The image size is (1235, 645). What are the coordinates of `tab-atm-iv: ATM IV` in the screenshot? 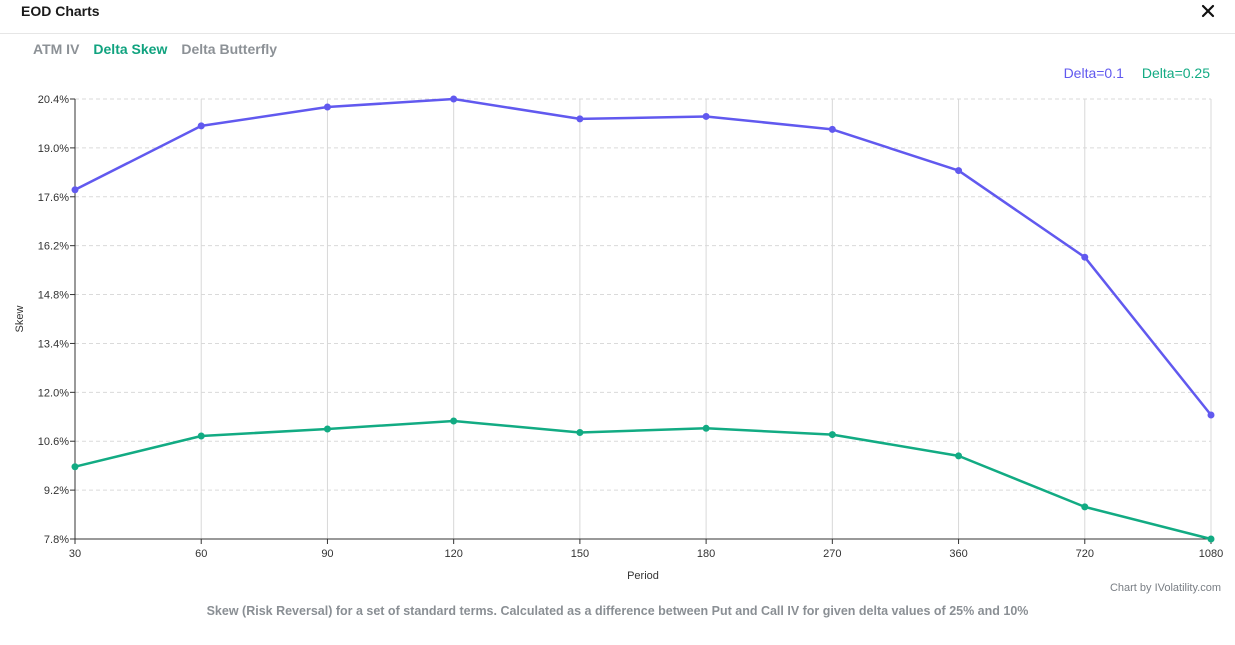 It's located at (56, 49).